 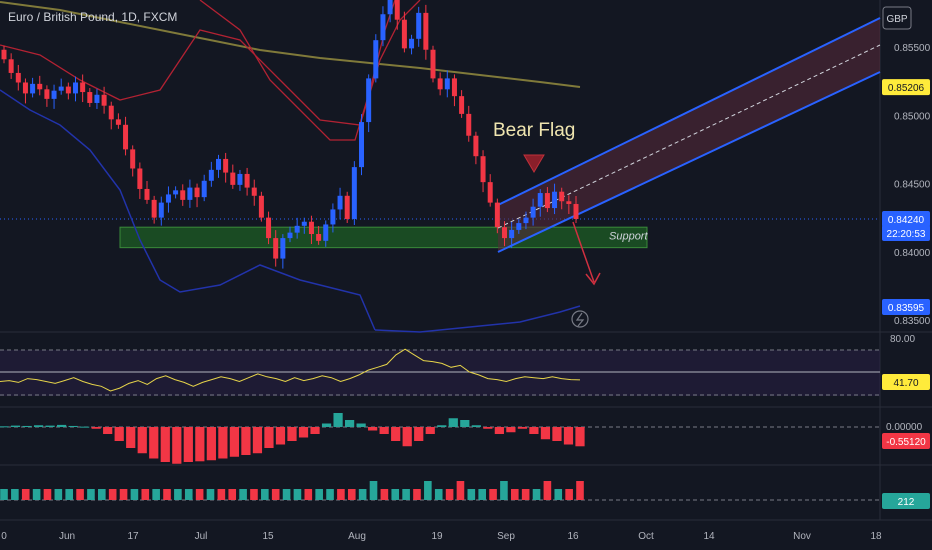 What do you see at coordinates (904, 427) in the screenshot?
I see `macd-zero-label: 0.00000` at bounding box center [904, 427].